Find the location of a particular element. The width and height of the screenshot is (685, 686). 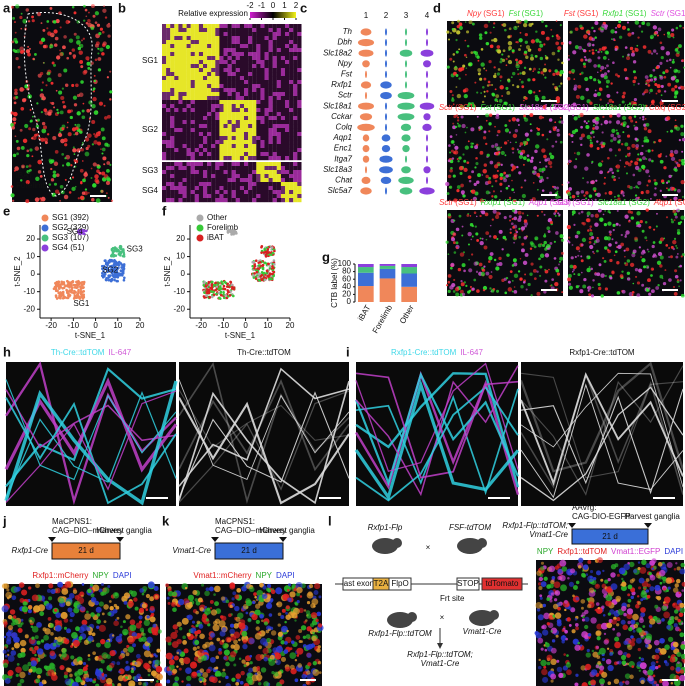

legend-dot is located at coordinates (45, 238).